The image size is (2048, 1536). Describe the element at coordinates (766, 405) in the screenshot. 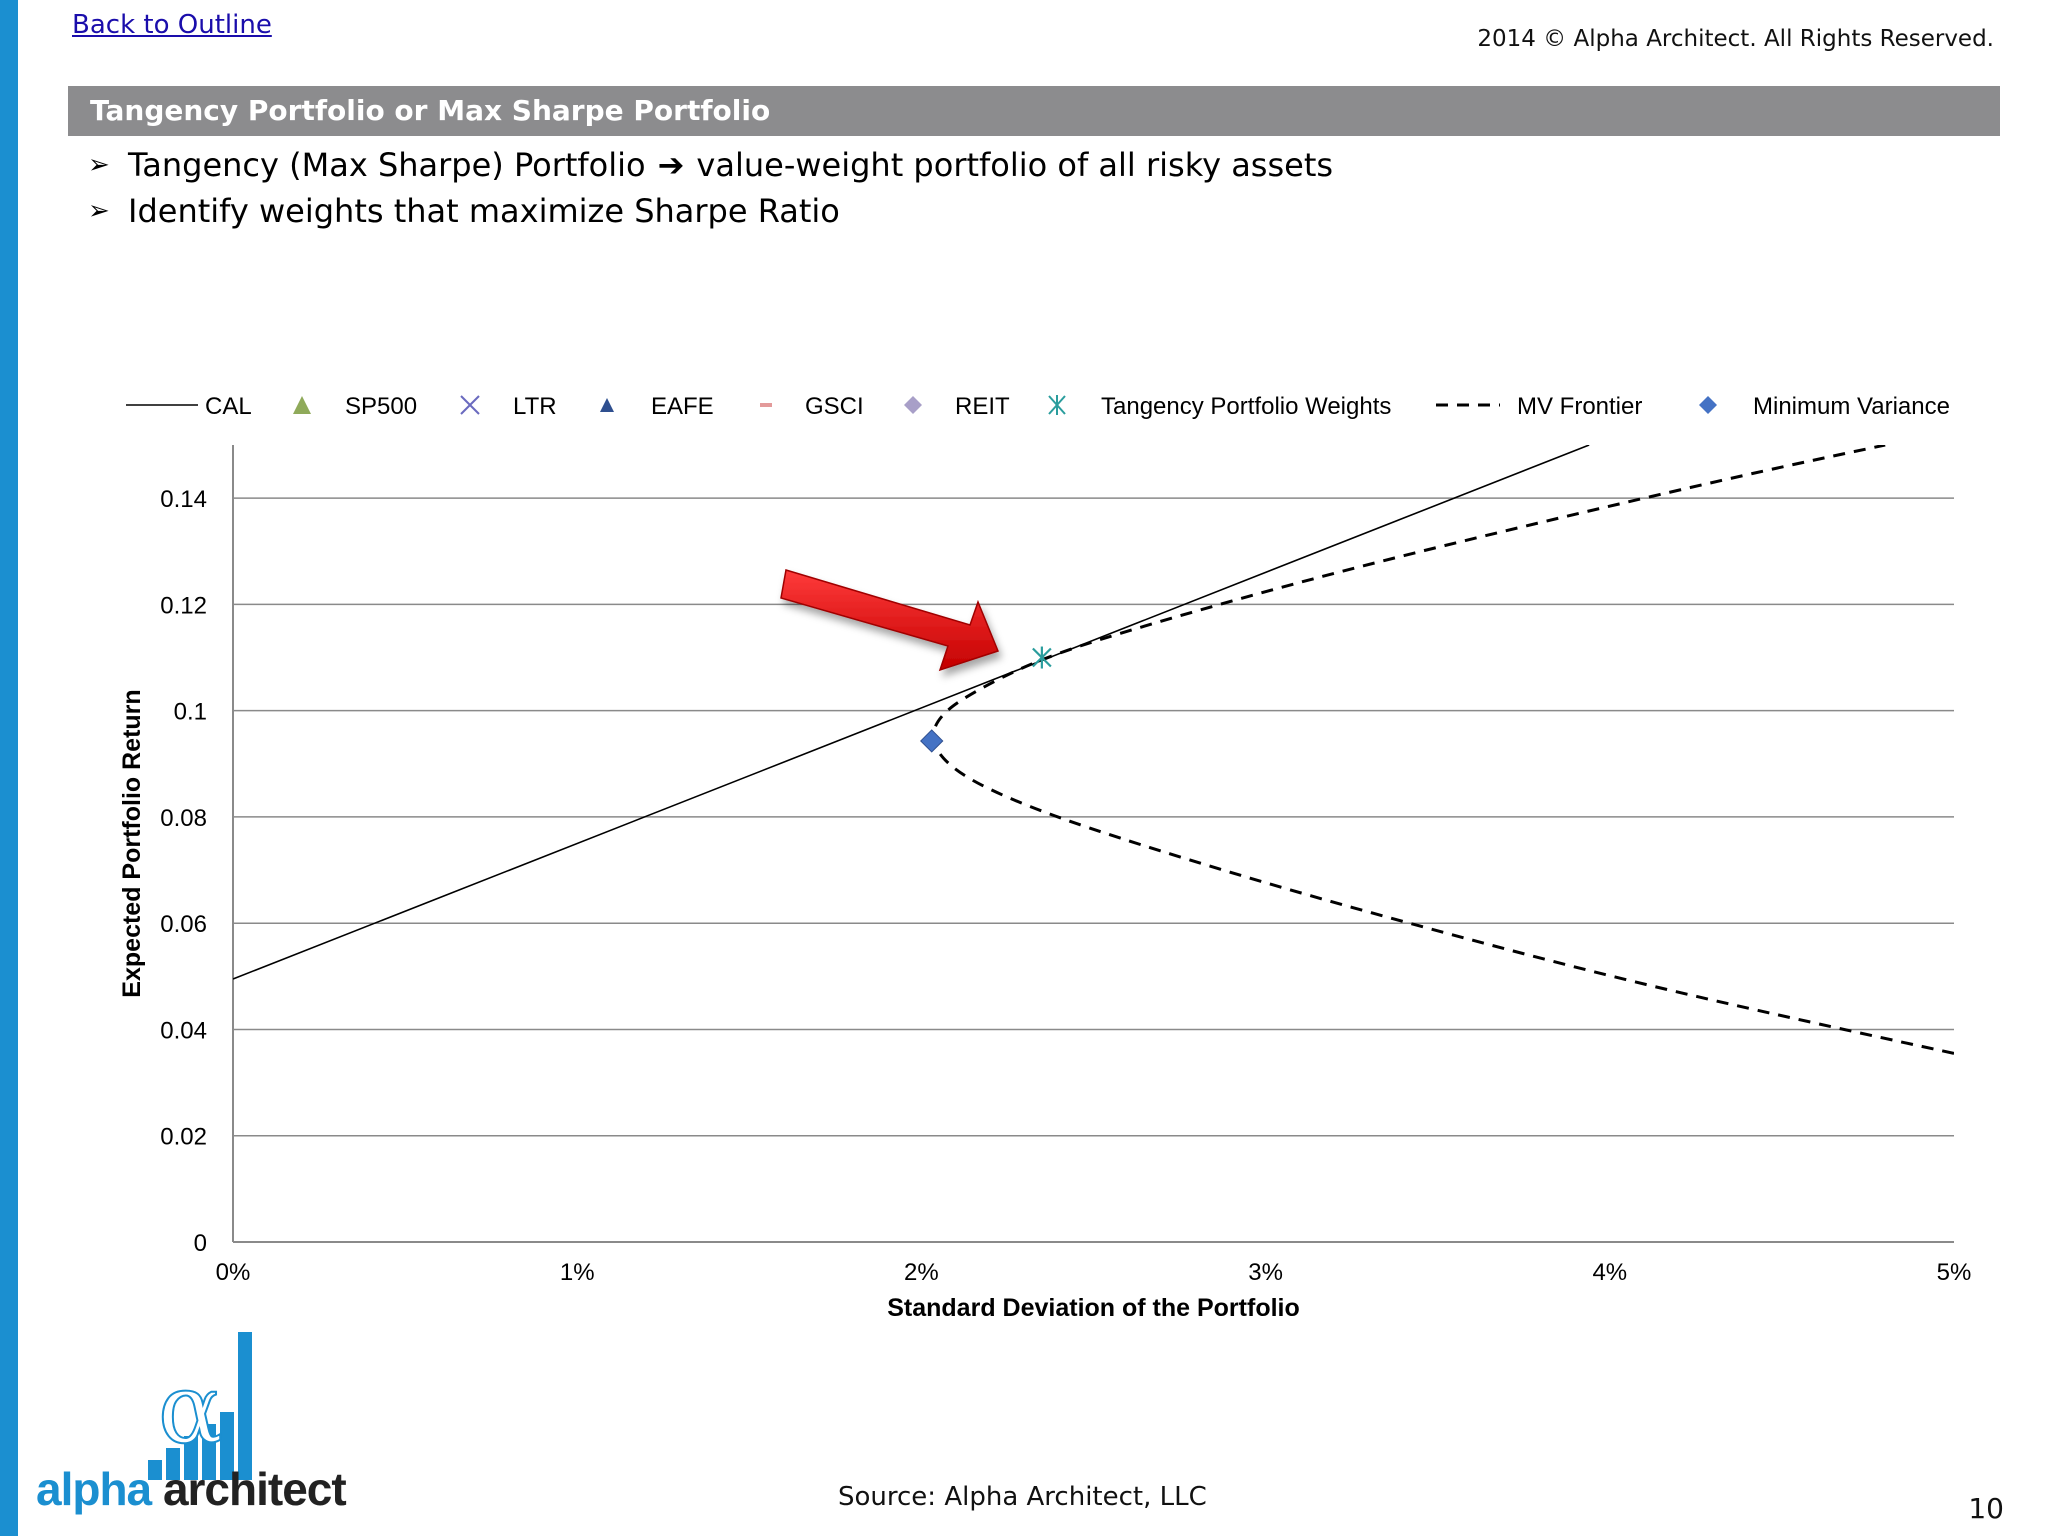

I see `legend-gsci-dash-icon` at that location.